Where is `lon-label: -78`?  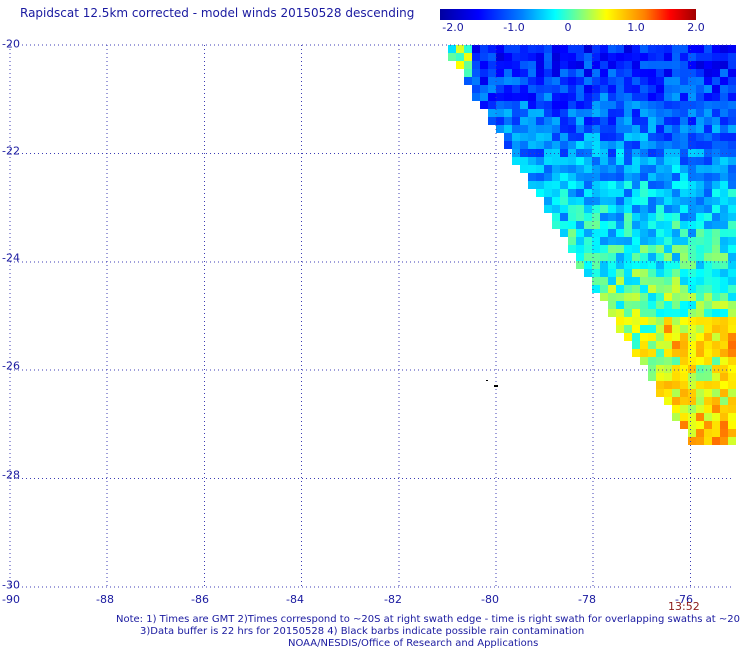
lon-label: -78 is located at coordinates (587, 599).